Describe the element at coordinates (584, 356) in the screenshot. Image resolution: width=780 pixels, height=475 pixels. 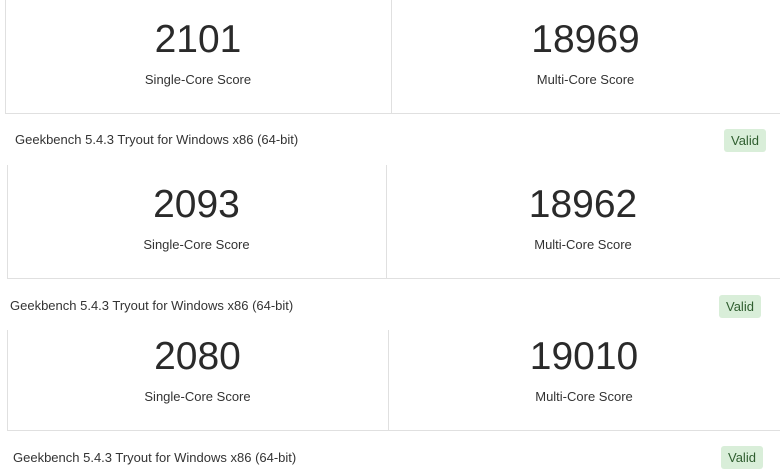
I see `multi-core-score: 19010` at that location.